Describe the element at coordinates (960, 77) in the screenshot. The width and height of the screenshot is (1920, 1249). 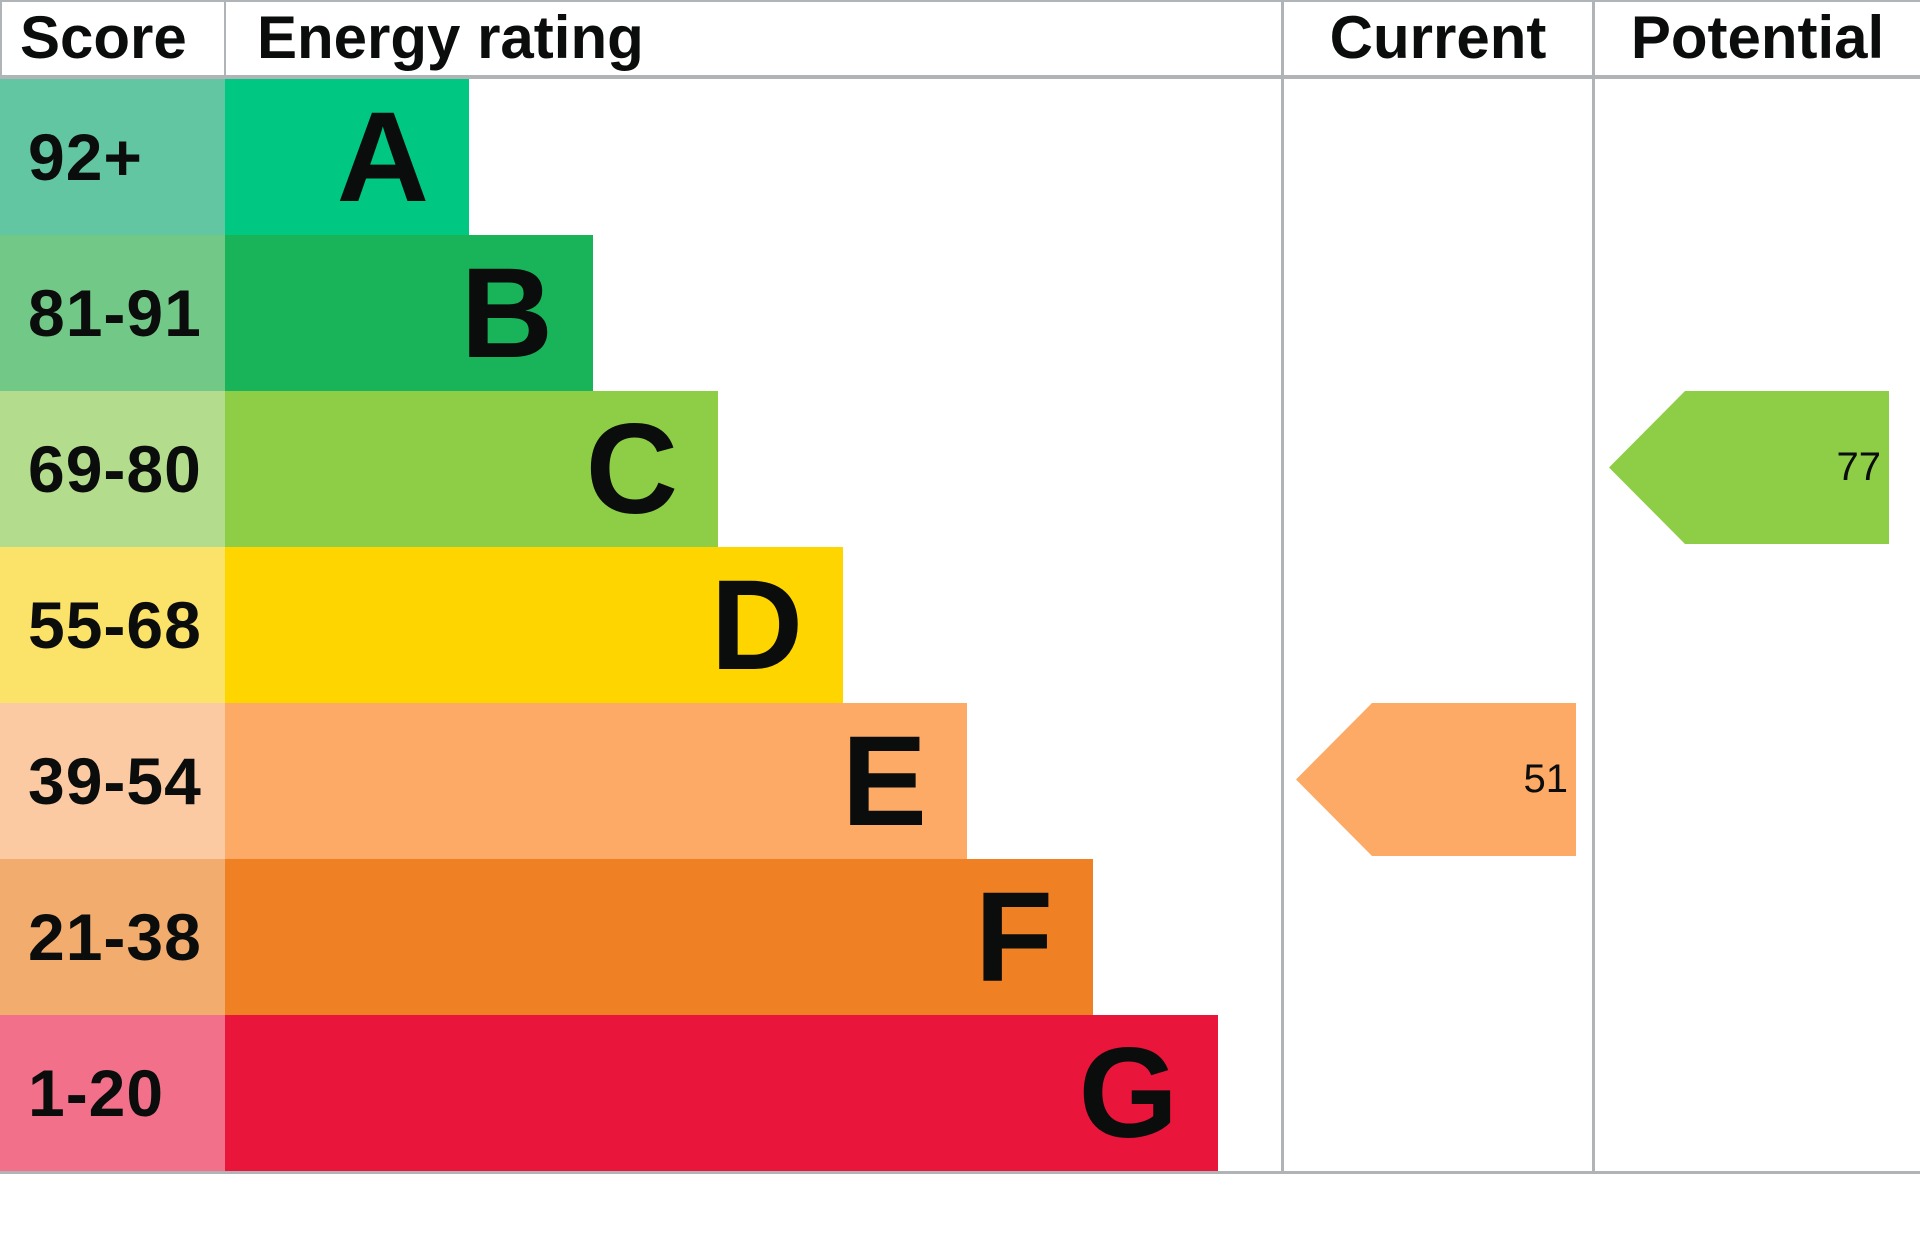
I see `header-bottom-border` at that location.